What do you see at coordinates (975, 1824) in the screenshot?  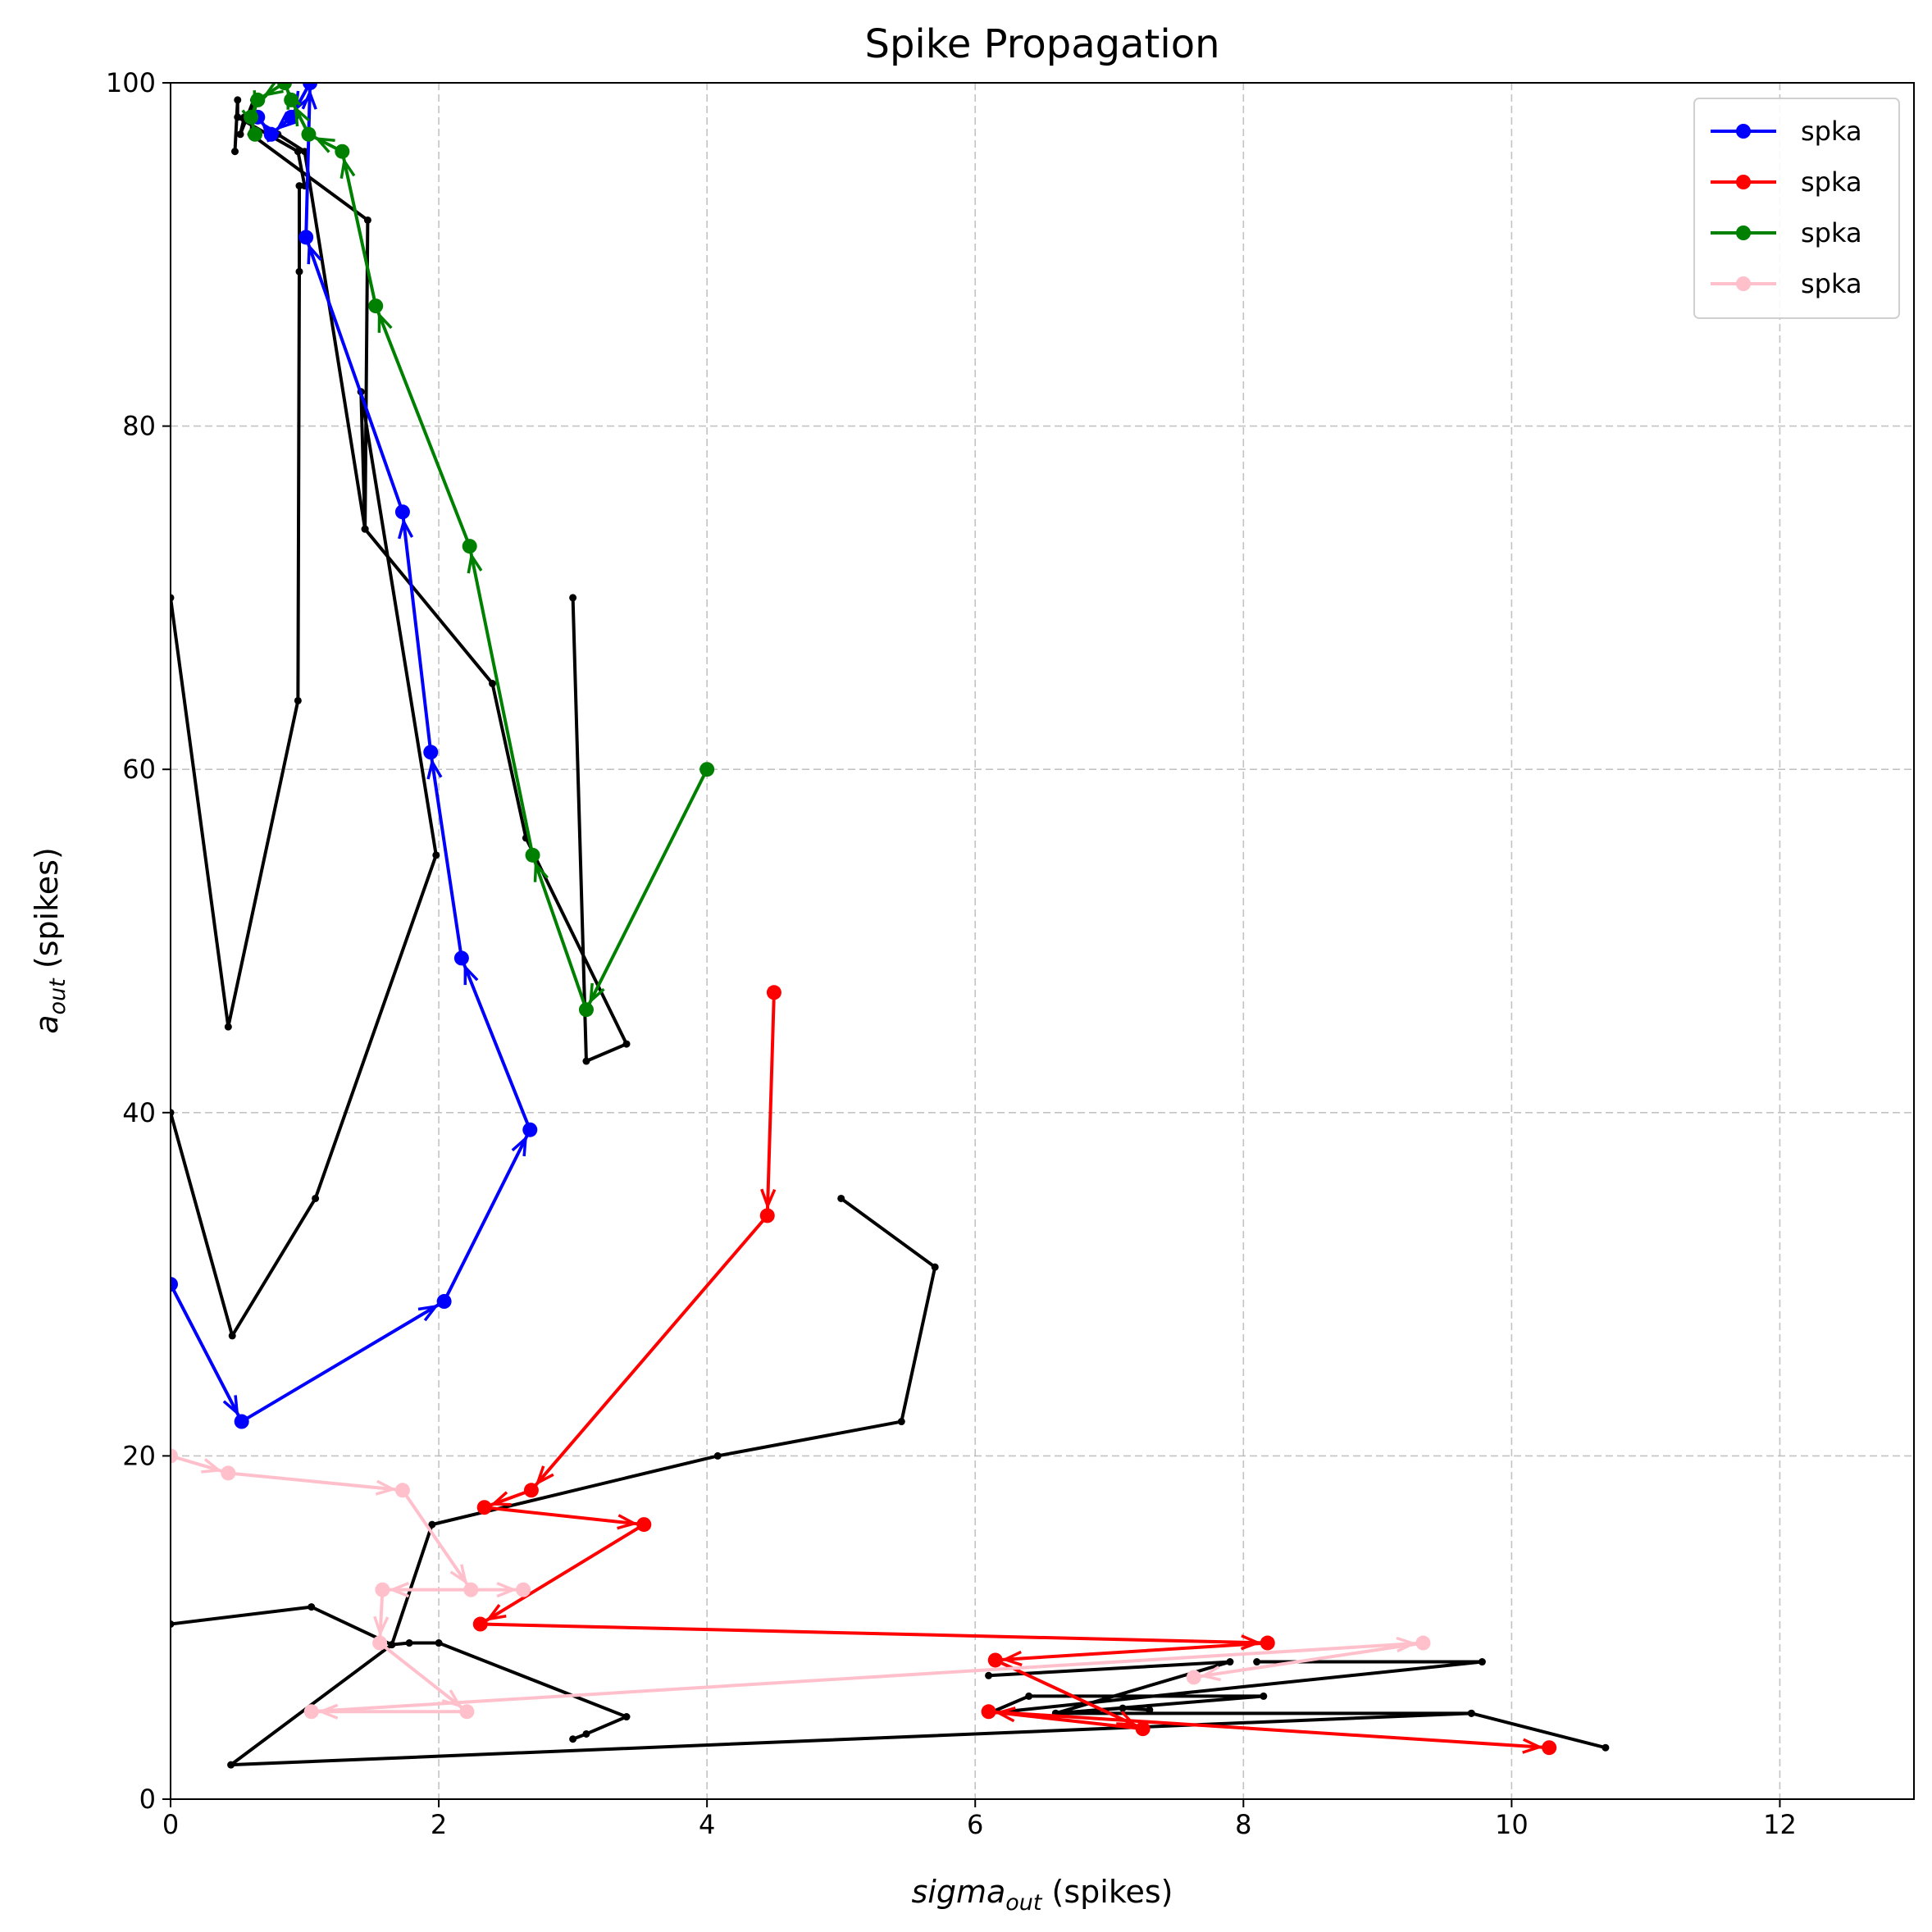 I see `x-tick-label: 6` at bounding box center [975, 1824].